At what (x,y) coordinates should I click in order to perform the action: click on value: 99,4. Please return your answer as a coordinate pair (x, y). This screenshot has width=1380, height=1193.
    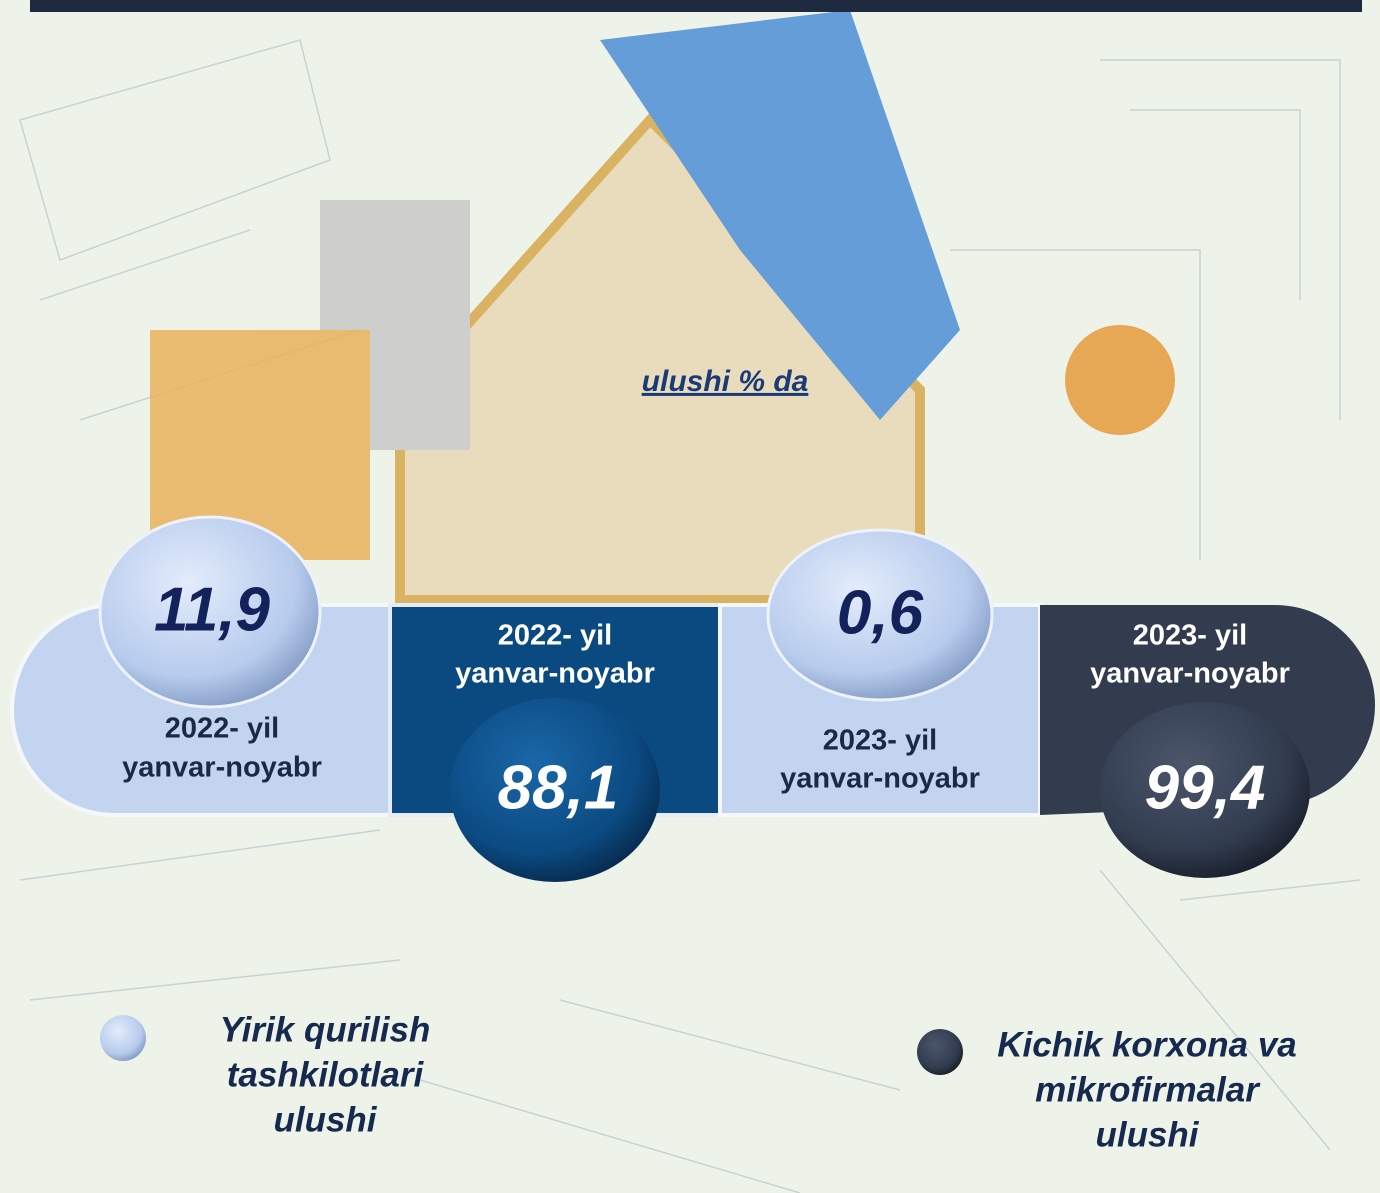
    Looking at the image, I should click on (1205, 787).